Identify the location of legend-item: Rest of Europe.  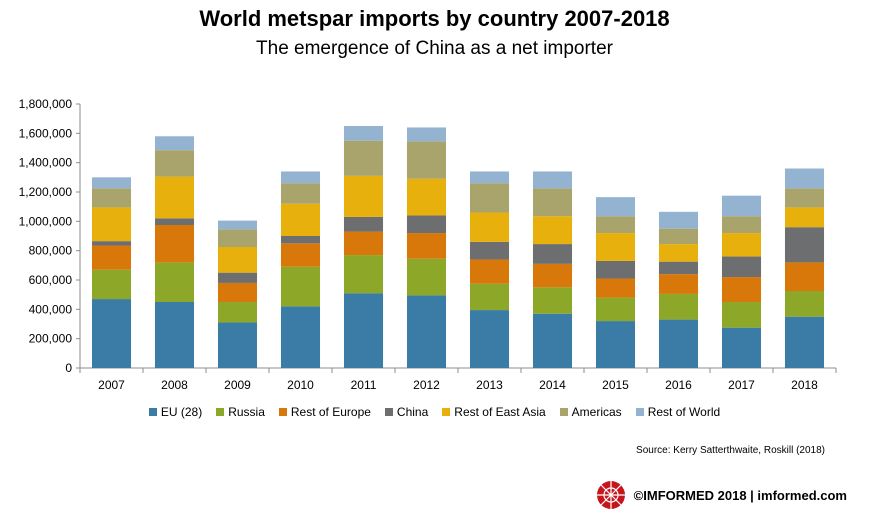
(324, 412).